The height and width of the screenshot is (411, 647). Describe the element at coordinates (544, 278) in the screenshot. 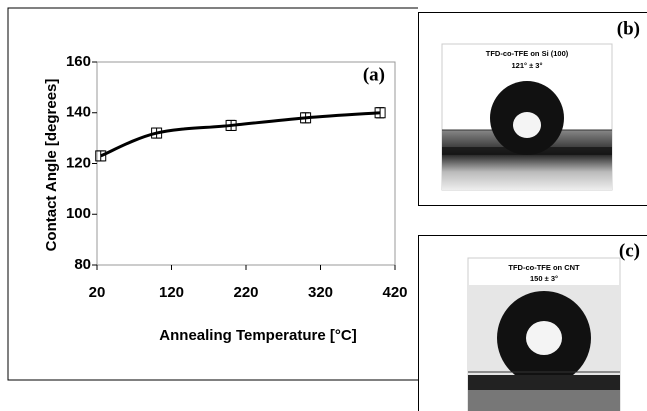

I see `photo-angle: 150 ± 3°` at that location.